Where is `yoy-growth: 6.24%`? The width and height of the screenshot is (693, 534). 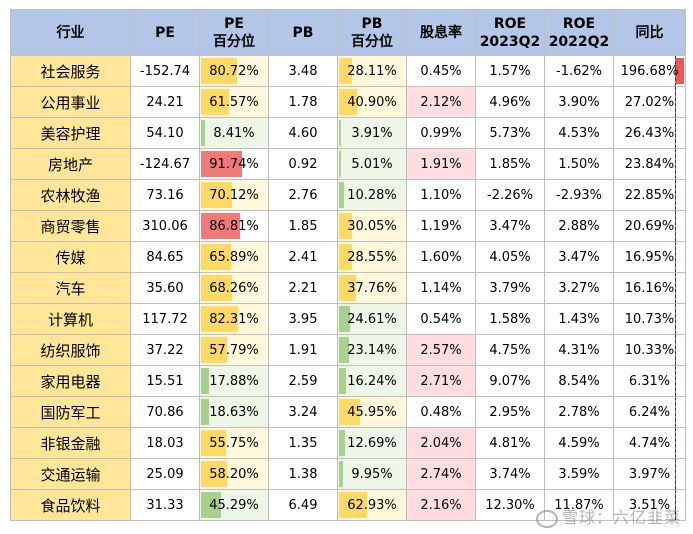 yoy-growth: 6.24% is located at coordinates (649, 412).